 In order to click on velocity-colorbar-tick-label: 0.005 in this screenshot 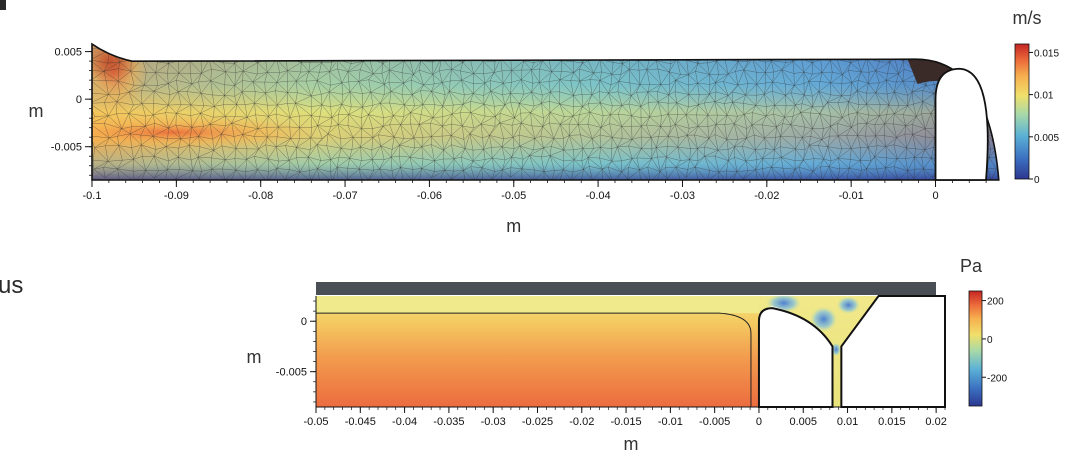, I will do `click(1046, 138)`.